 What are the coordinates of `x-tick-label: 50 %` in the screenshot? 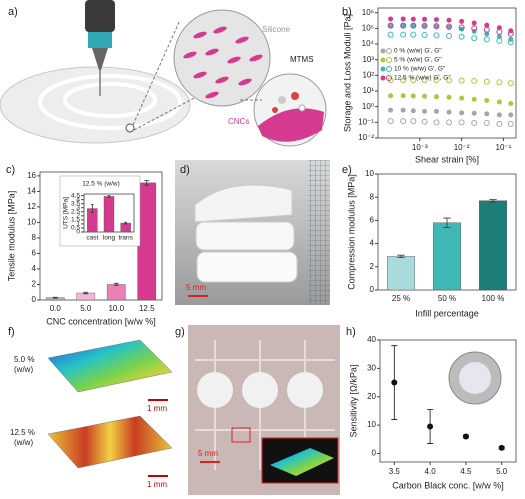 It's located at (447, 298).